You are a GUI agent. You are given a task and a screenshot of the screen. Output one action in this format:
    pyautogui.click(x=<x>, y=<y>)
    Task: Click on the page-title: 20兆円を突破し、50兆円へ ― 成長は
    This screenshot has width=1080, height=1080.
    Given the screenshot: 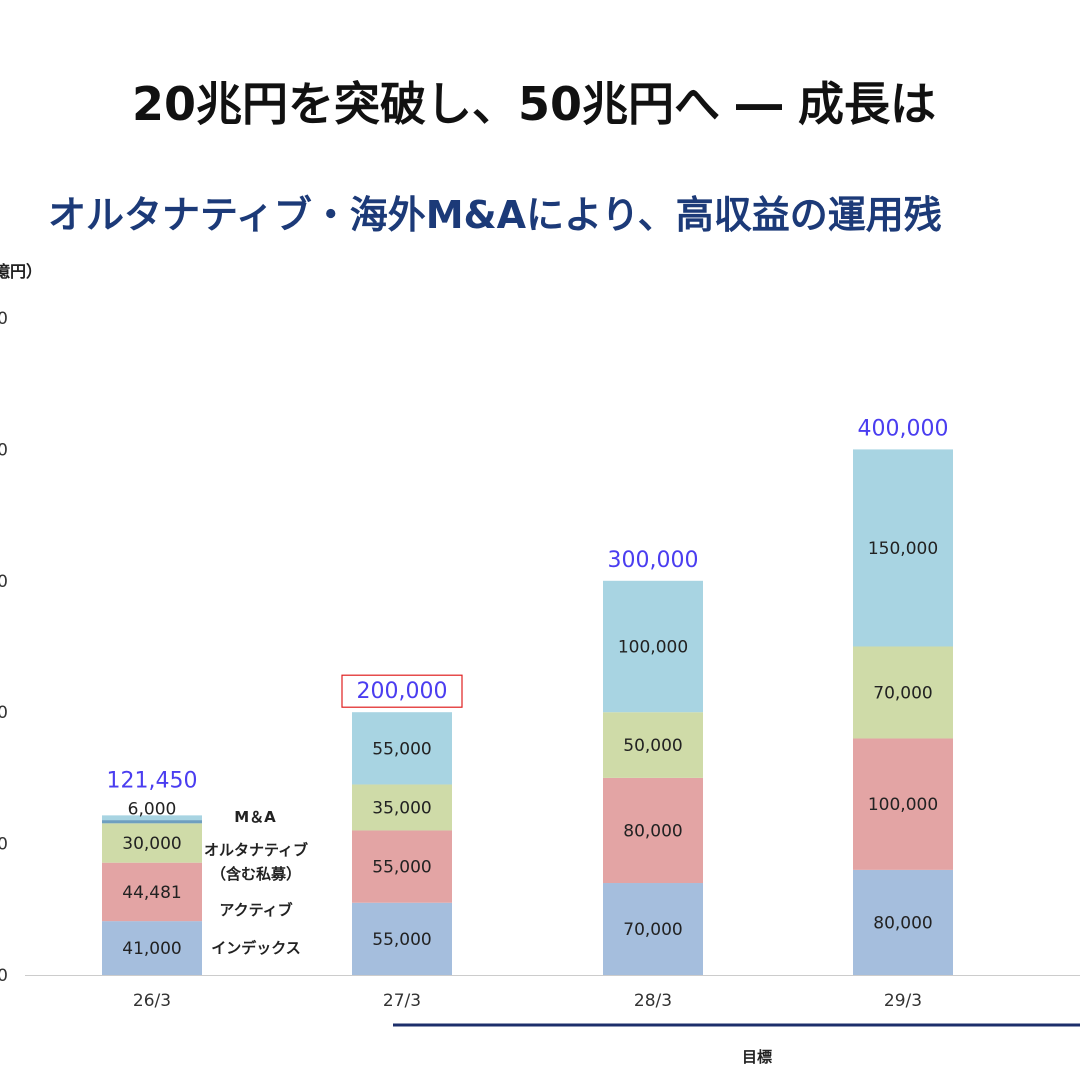 What is the action you would take?
    pyautogui.click(x=534, y=104)
    